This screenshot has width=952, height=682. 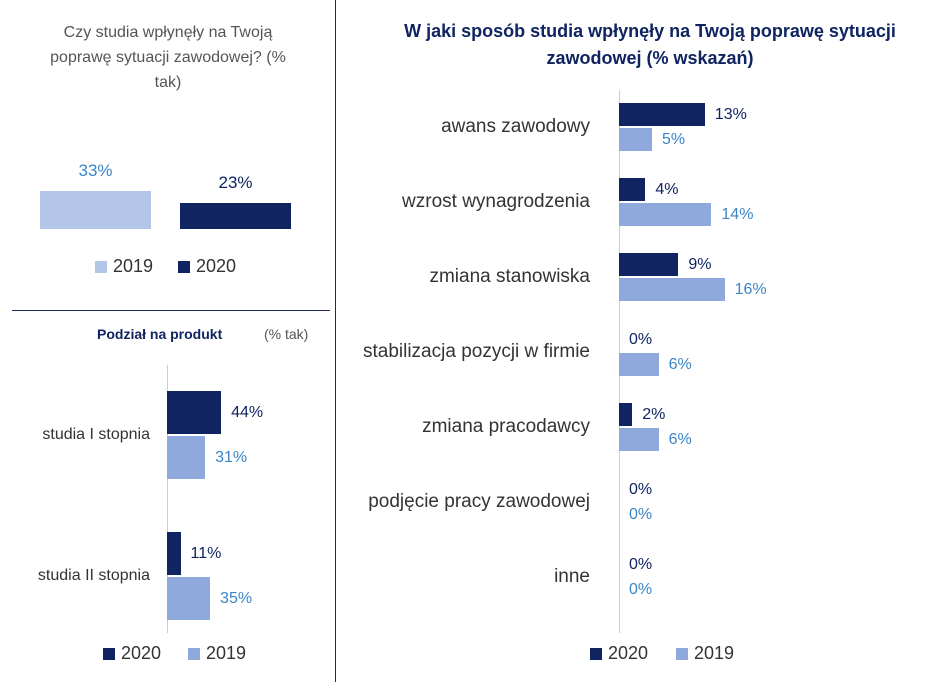 What do you see at coordinates (509, 276) in the screenshot?
I see `category-text: zmiana stanowiska` at bounding box center [509, 276].